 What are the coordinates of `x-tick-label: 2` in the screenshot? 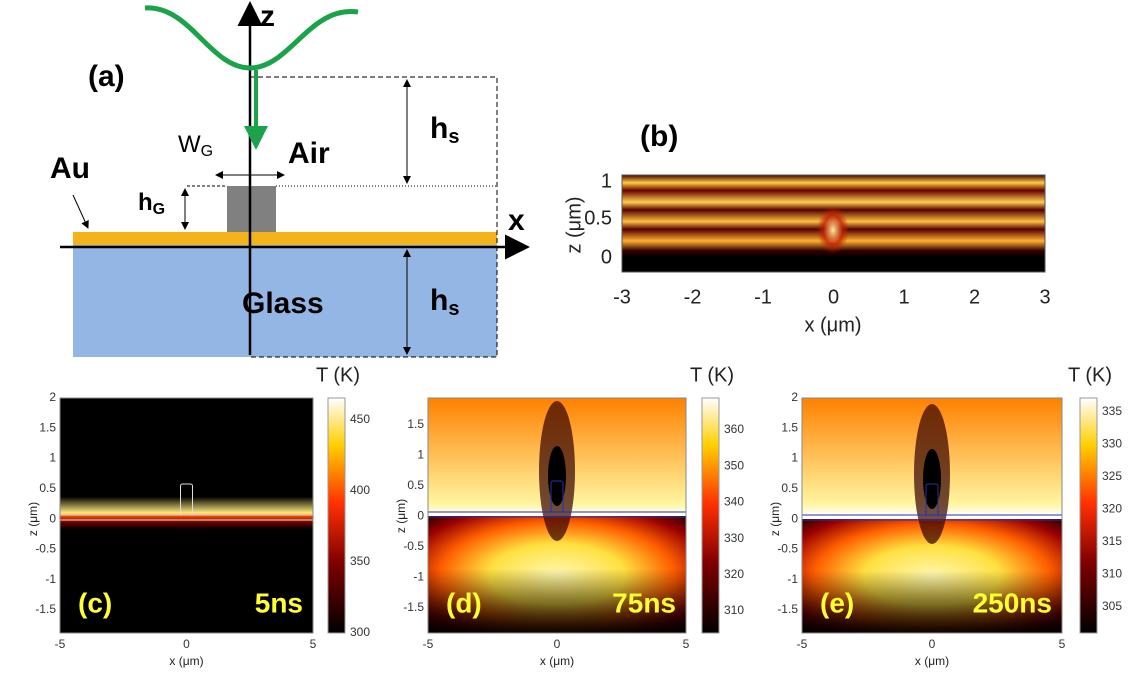 It's located at (974, 297).